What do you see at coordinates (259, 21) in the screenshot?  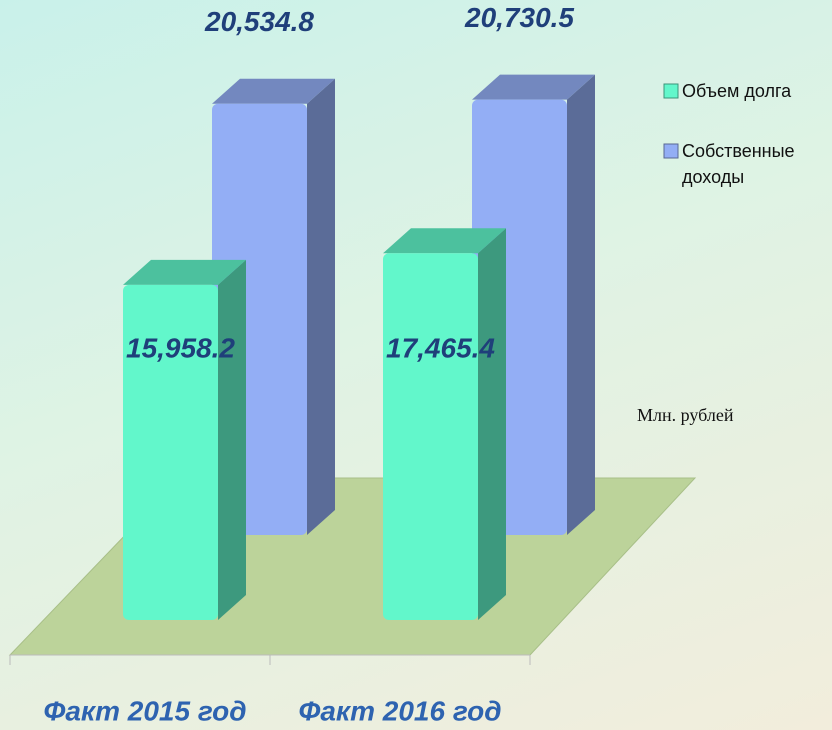 I see `data-label: 20,534.8` at bounding box center [259, 21].